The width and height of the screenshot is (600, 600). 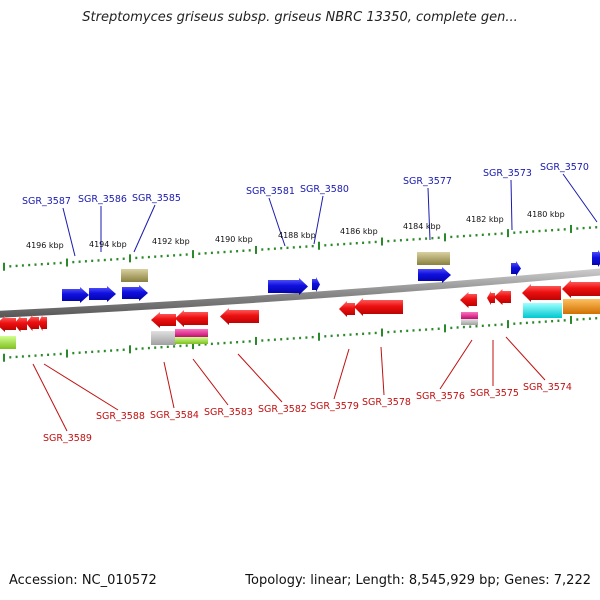 What do you see at coordinates (427, 181) in the screenshot?
I see `gene-label: SGR_3577` at bounding box center [427, 181].